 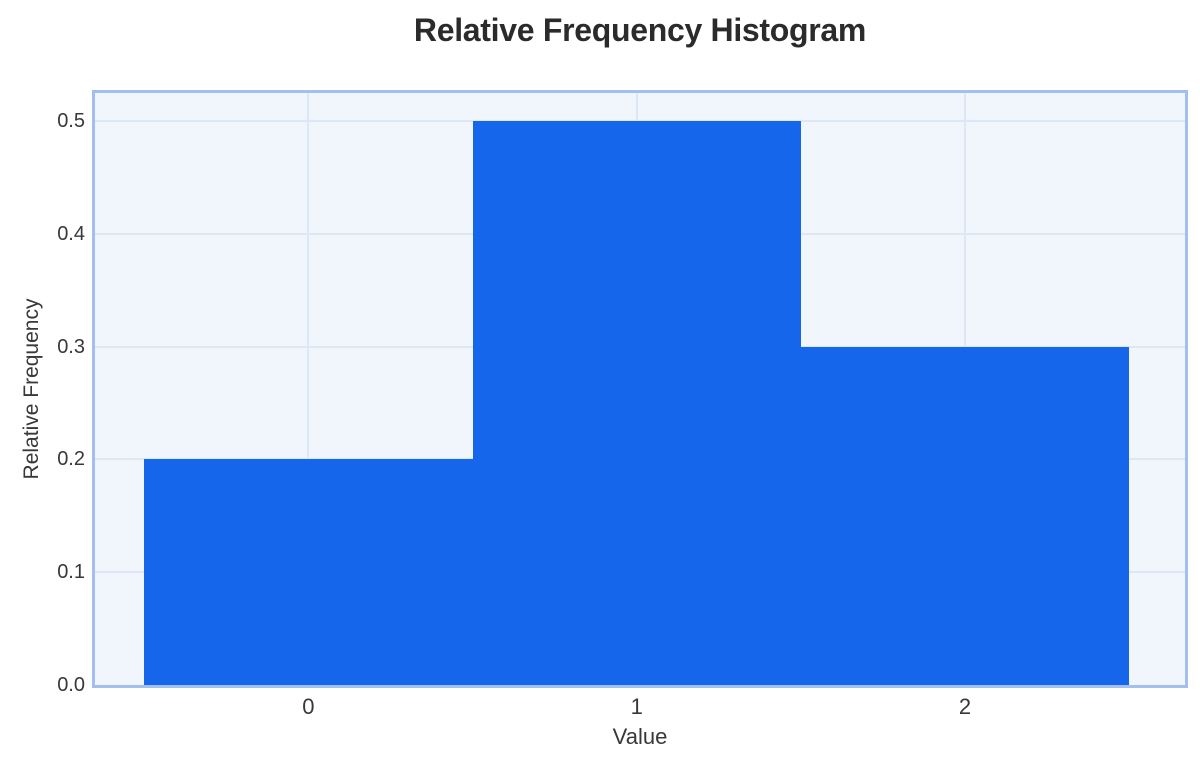 I want to click on v-gridline, so click(x=308, y=389).